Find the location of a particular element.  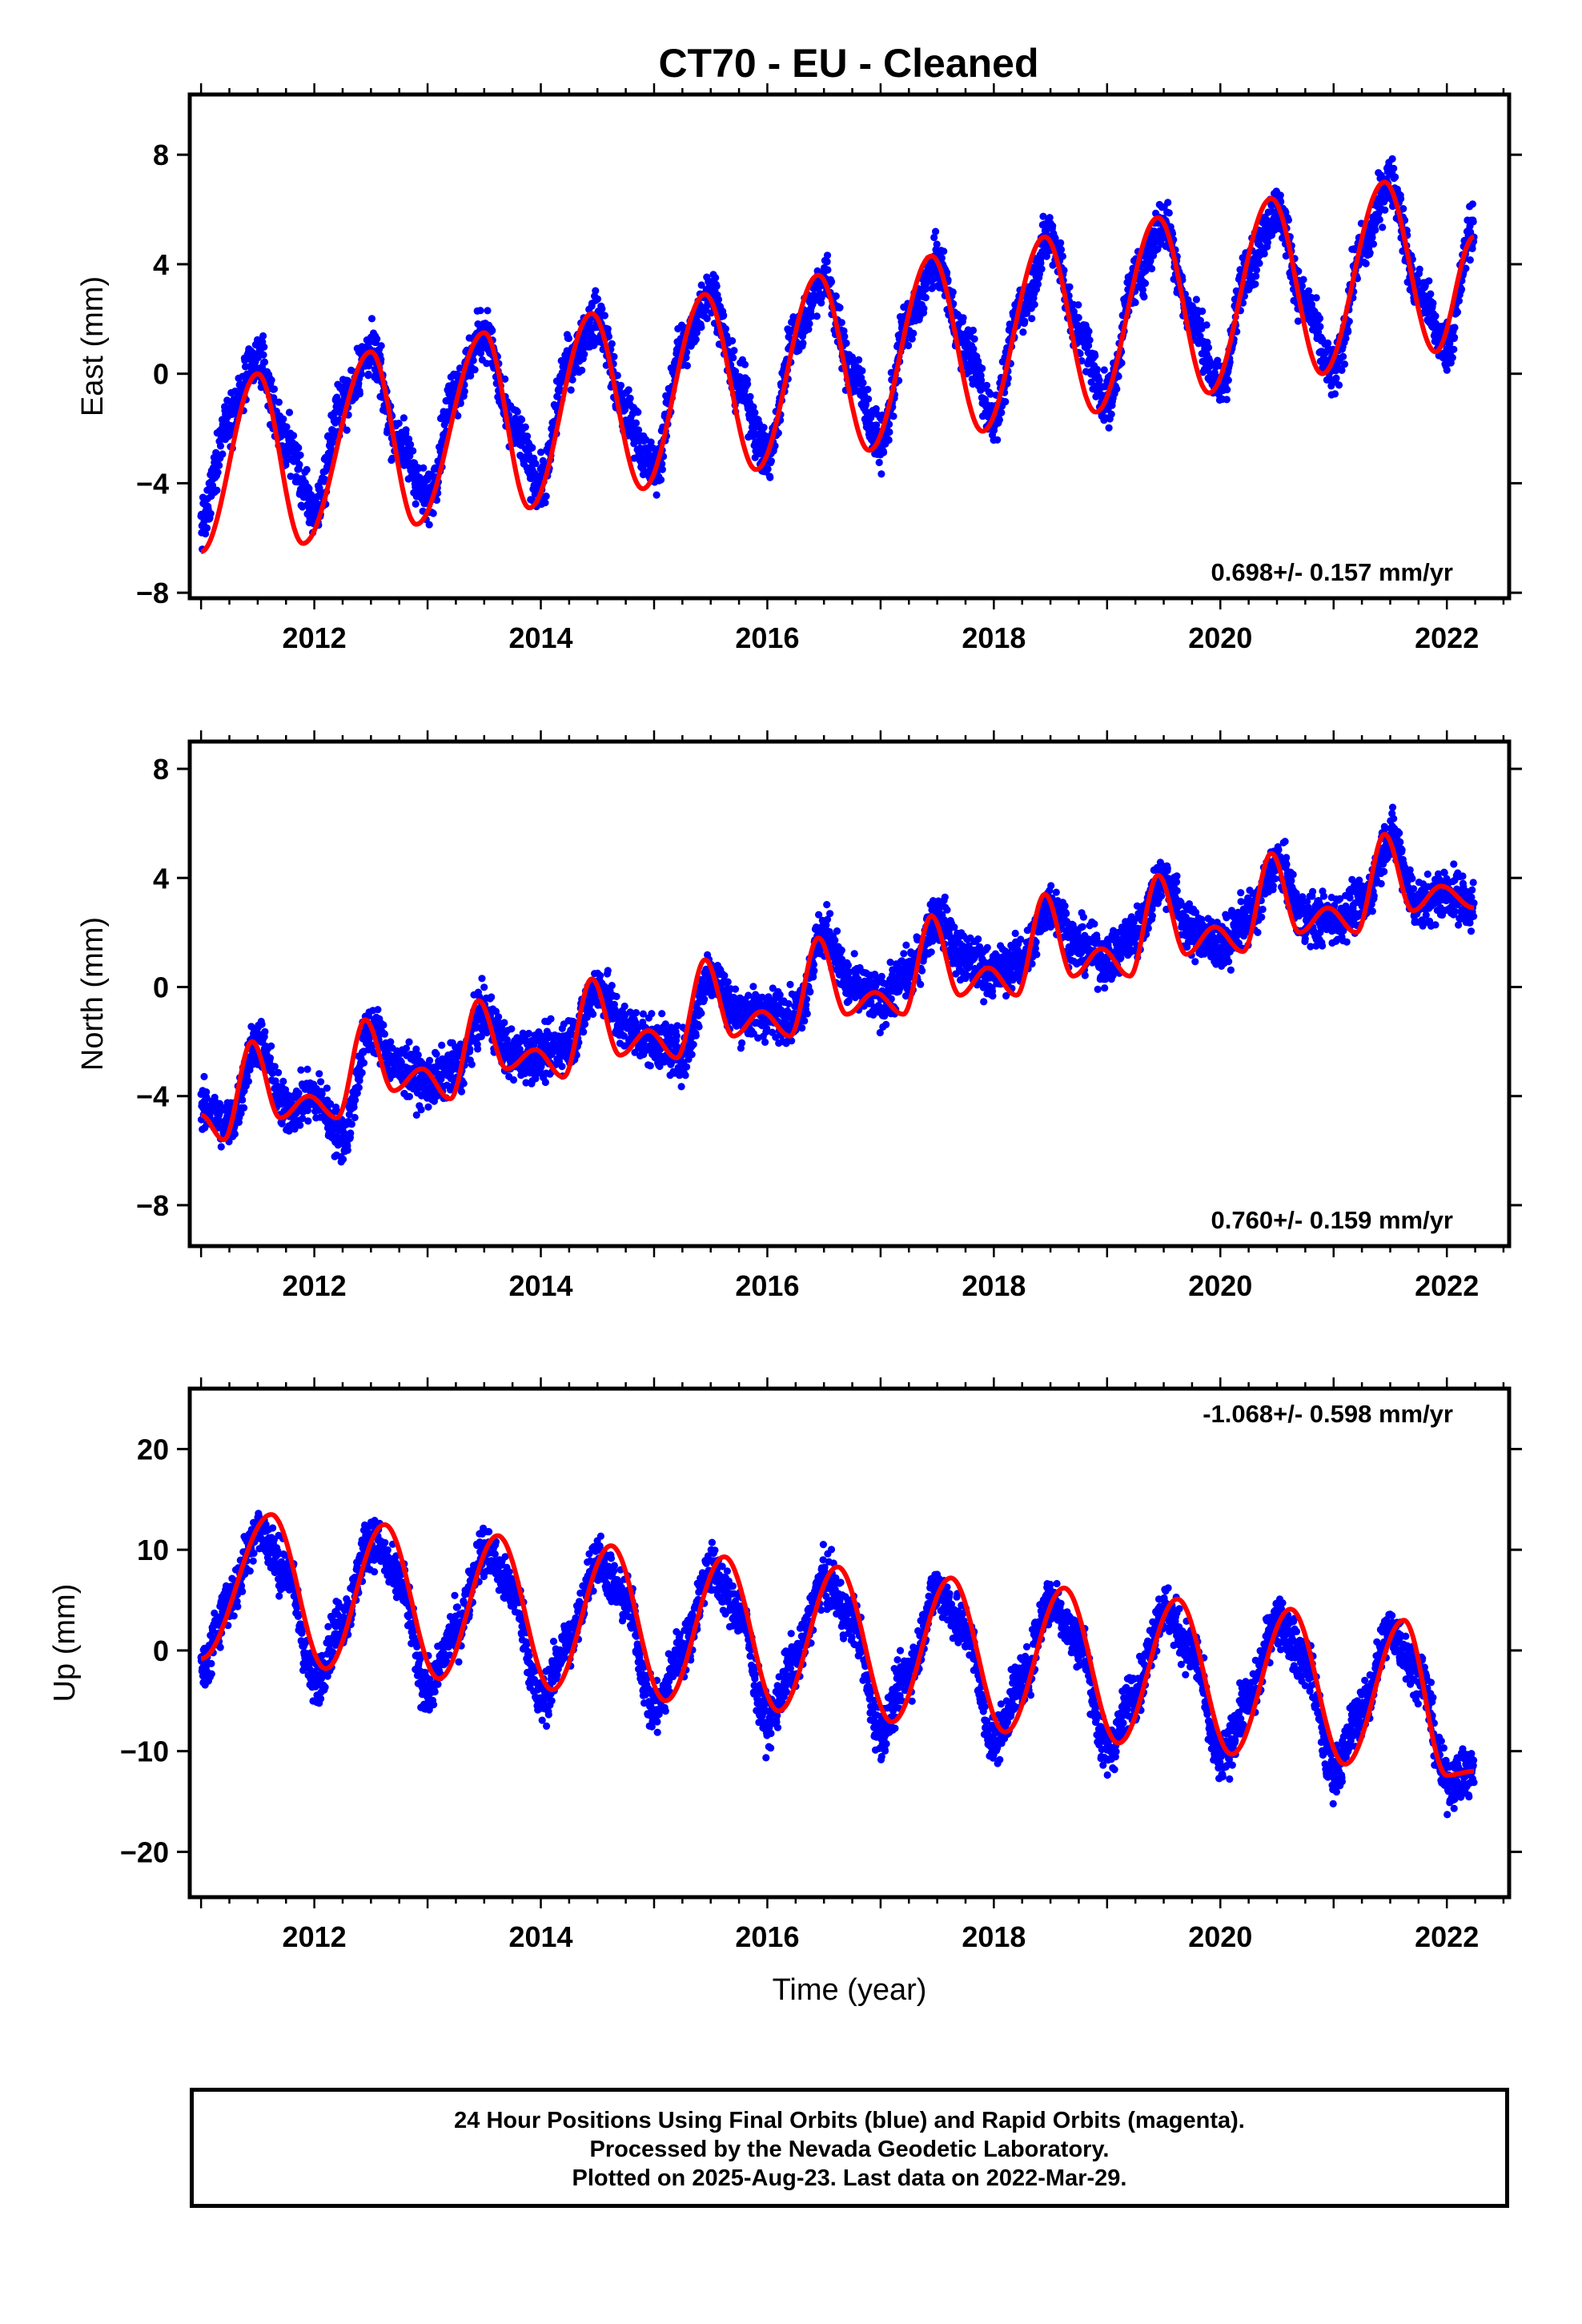

east-x-tick-label: 2022 is located at coordinates (1447, 637).